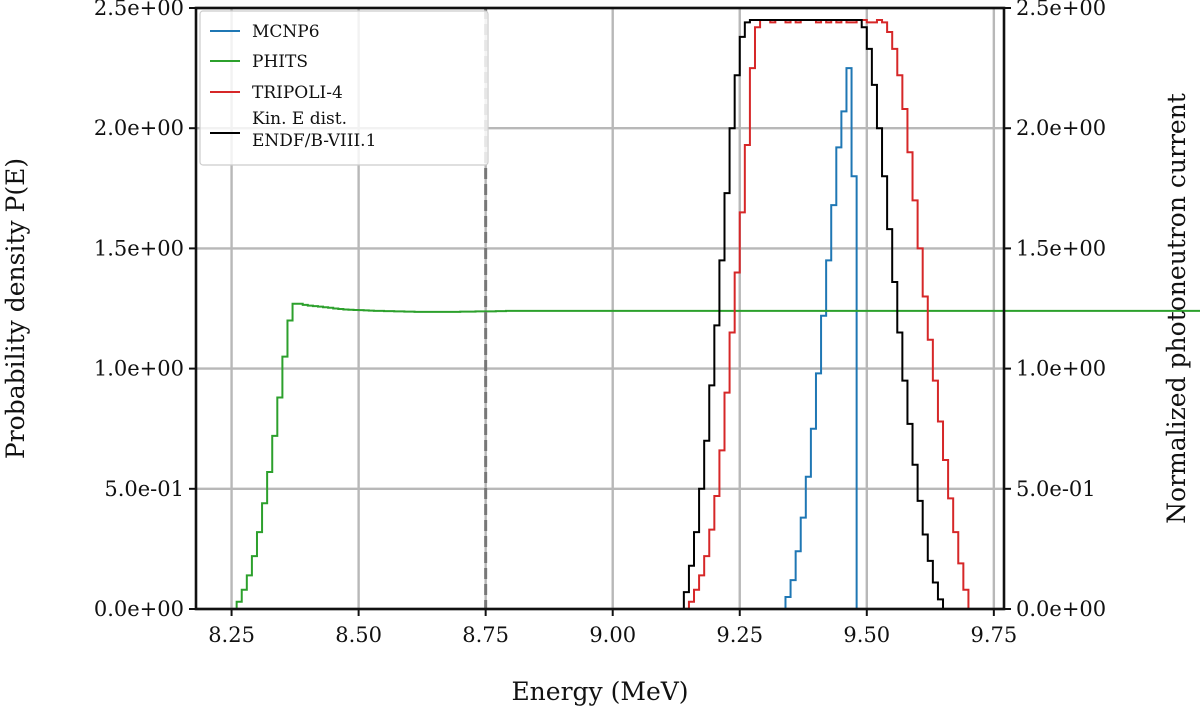 The width and height of the screenshot is (1200, 713). I want to click on series-line-mcnp6, so click(821, 338).